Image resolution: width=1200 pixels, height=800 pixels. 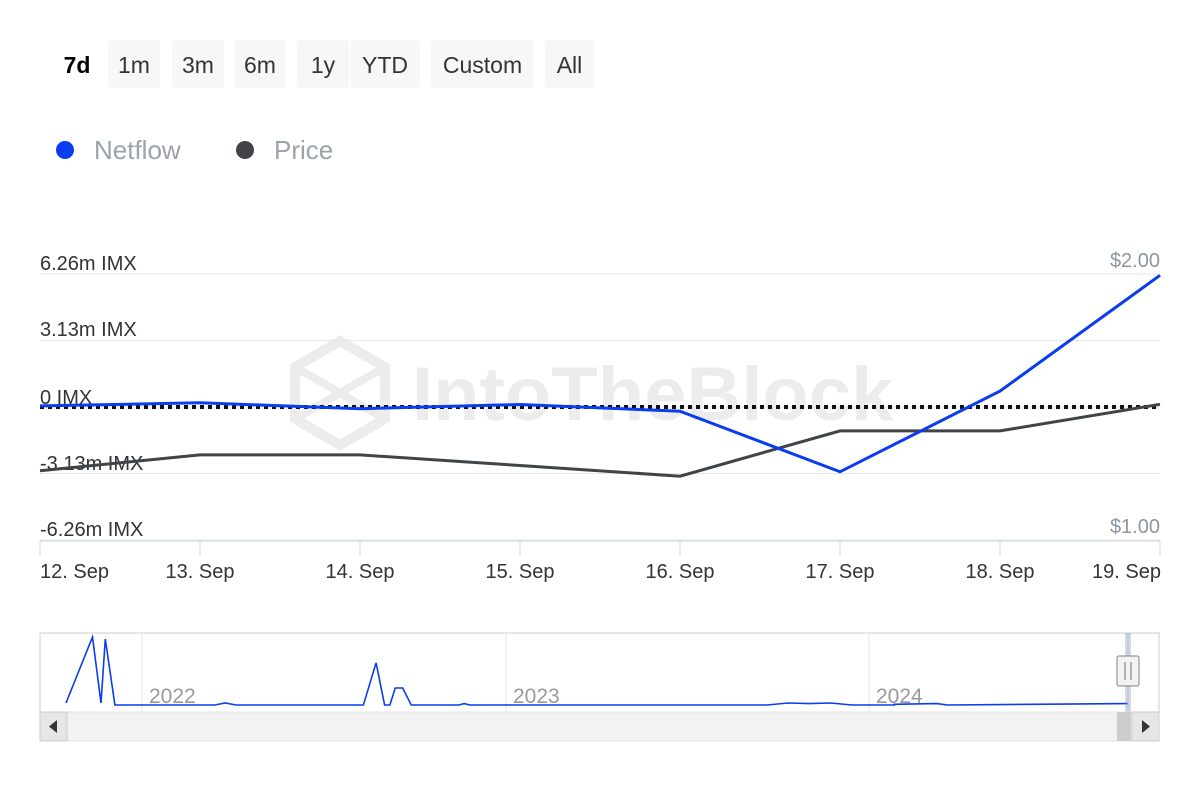 I want to click on scroll-left-button, so click(x=53, y=726).